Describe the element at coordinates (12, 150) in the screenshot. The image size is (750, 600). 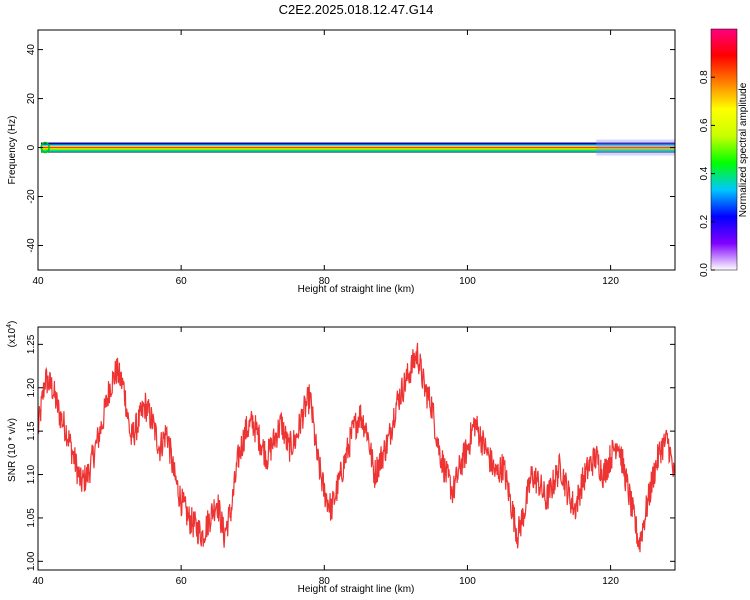
I see `spectrogram-y-axis-label: Frequency (Hz)` at that location.